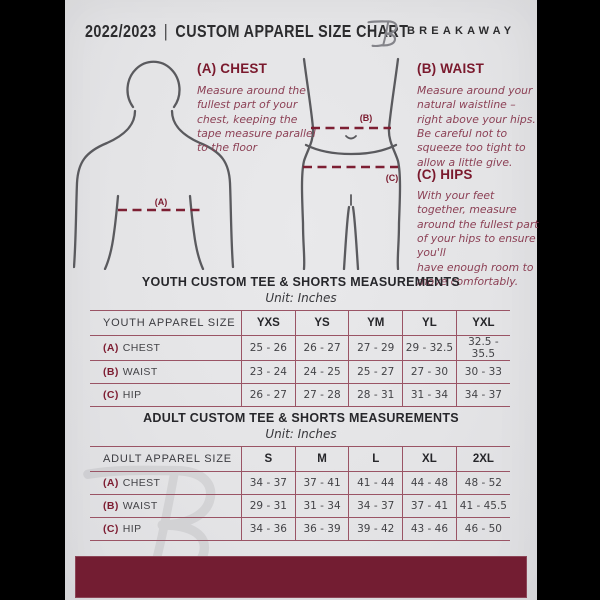 The width and height of the screenshot is (600, 600). Describe the element at coordinates (268, 348) in the screenshot. I see `measurement-cell: 25 - 26` at that location.